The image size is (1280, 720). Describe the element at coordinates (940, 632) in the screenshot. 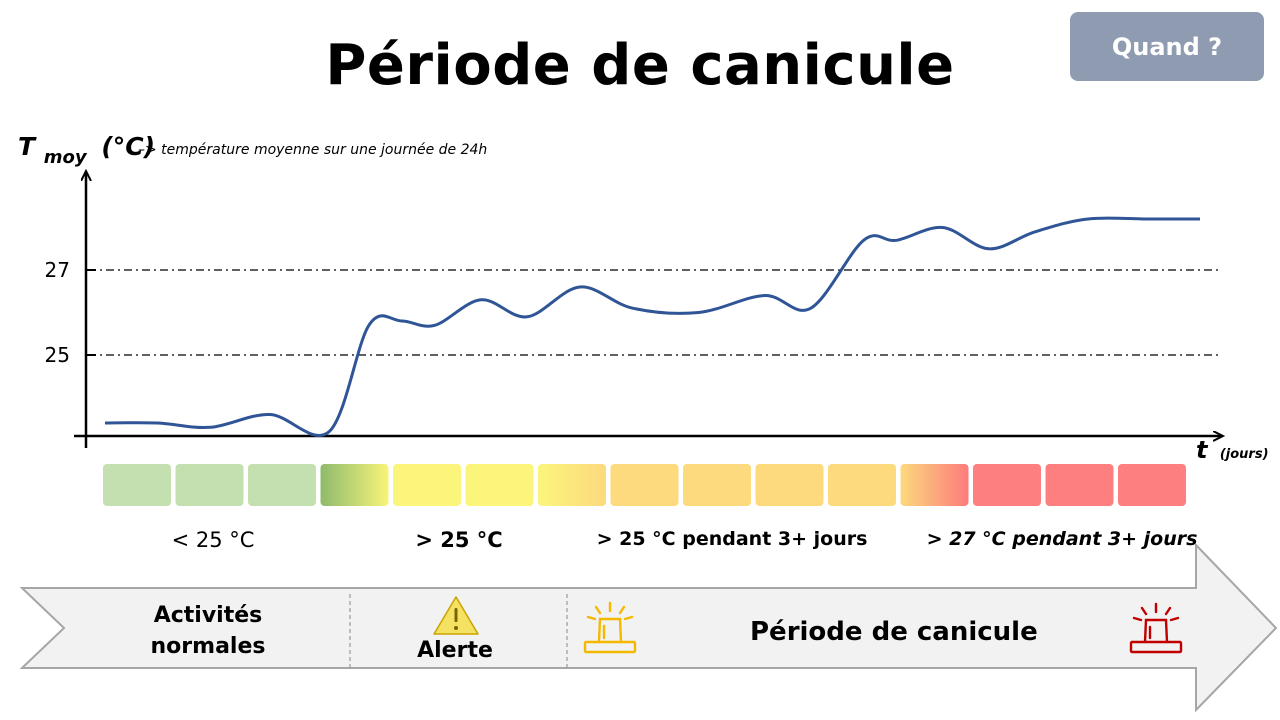

I see `banner-heatwave-period: Période de canicule` at that location.